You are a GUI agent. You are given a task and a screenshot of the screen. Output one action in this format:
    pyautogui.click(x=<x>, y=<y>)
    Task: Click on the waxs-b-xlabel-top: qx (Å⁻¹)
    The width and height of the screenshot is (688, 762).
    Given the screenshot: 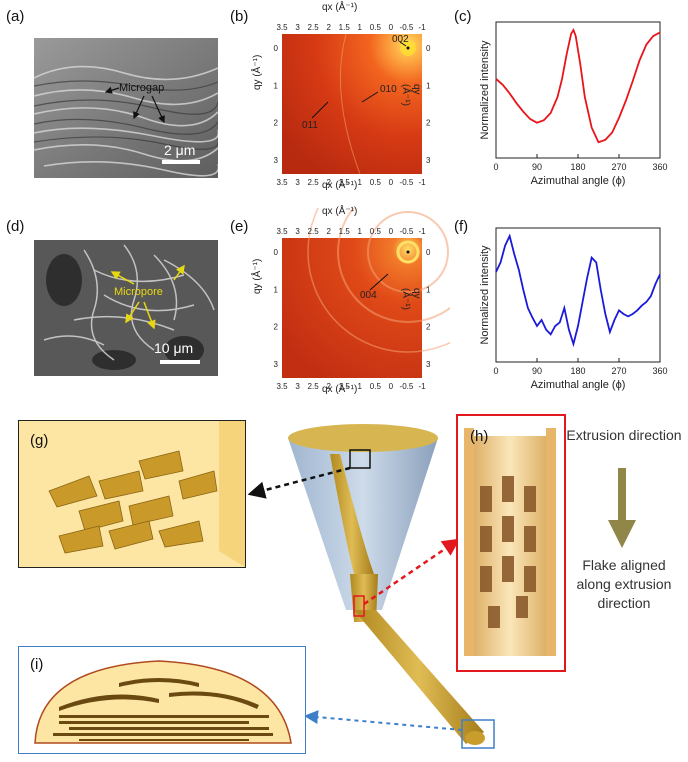 What is the action you would take?
    pyautogui.click(x=340, y=7)
    